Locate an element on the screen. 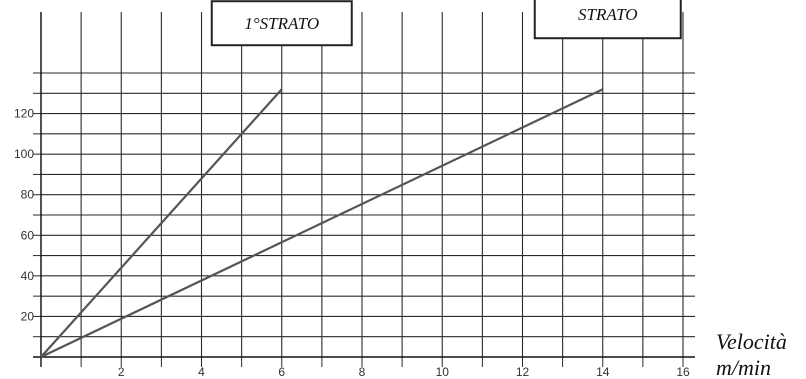  y-tick-label: 100 is located at coordinates (24, 154).